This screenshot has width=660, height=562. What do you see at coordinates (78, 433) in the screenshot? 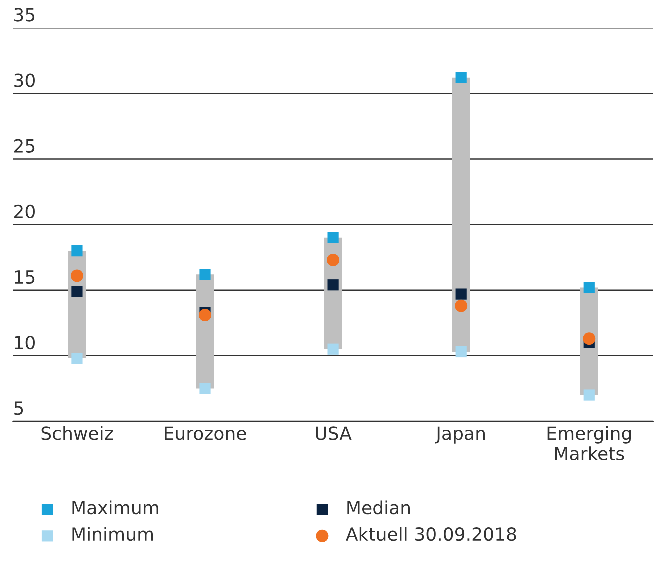
I see `x-tick-label: Schweiz` at bounding box center [78, 433].